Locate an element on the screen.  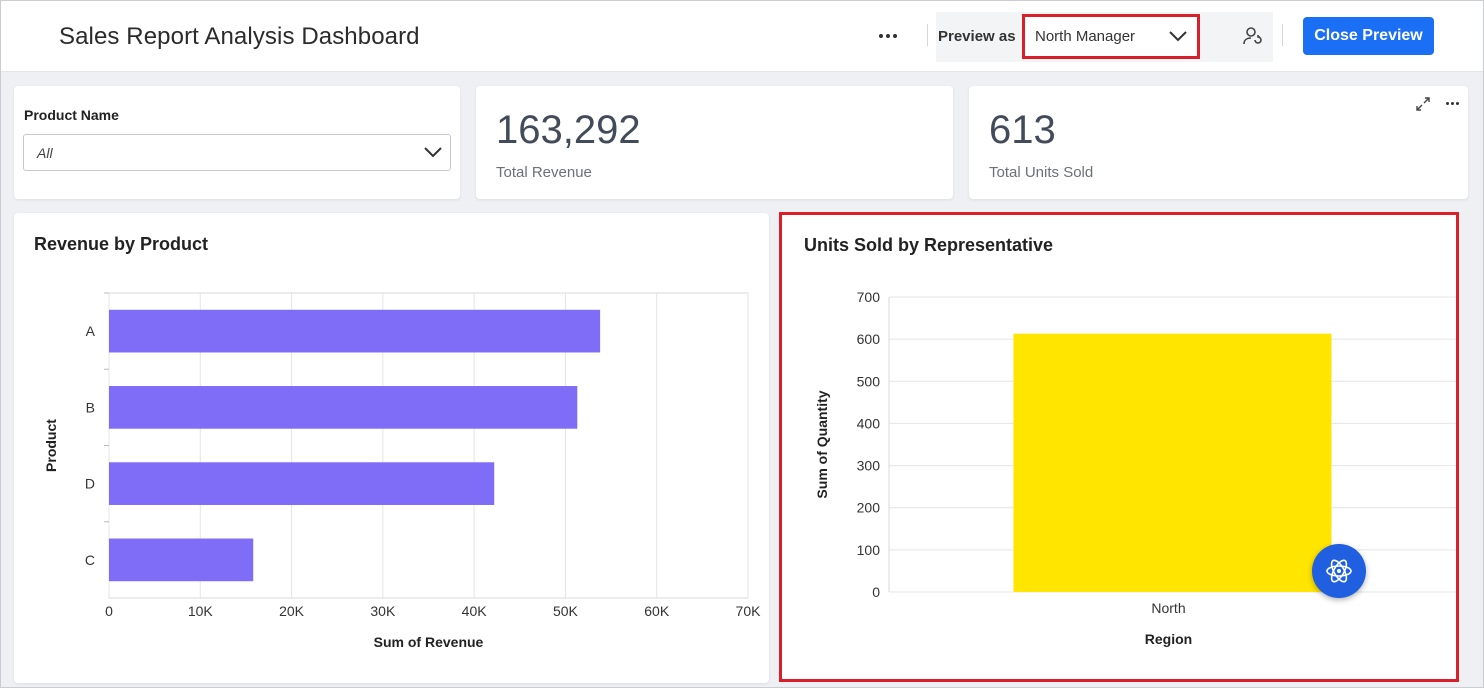
preview-as-dropdown: North Manager is located at coordinates (1111, 36).